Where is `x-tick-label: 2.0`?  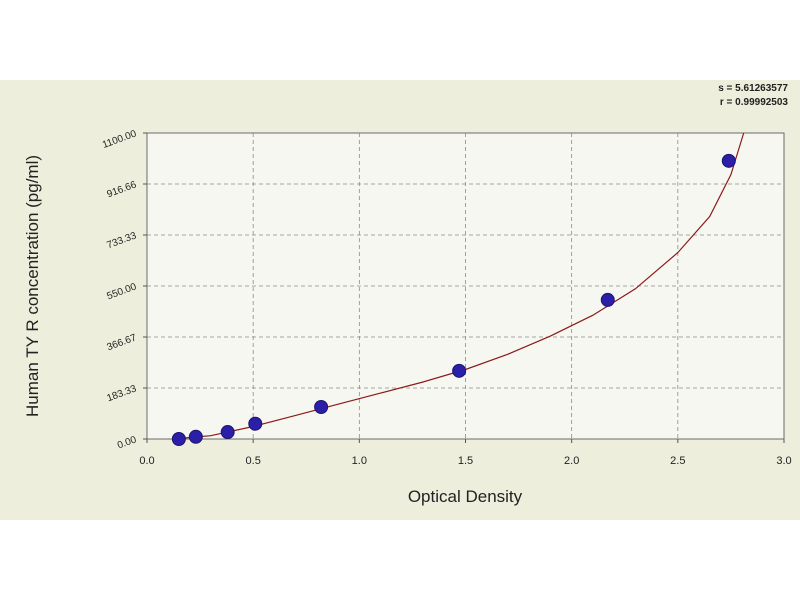
x-tick-label: 2.0 is located at coordinates (571, 461).